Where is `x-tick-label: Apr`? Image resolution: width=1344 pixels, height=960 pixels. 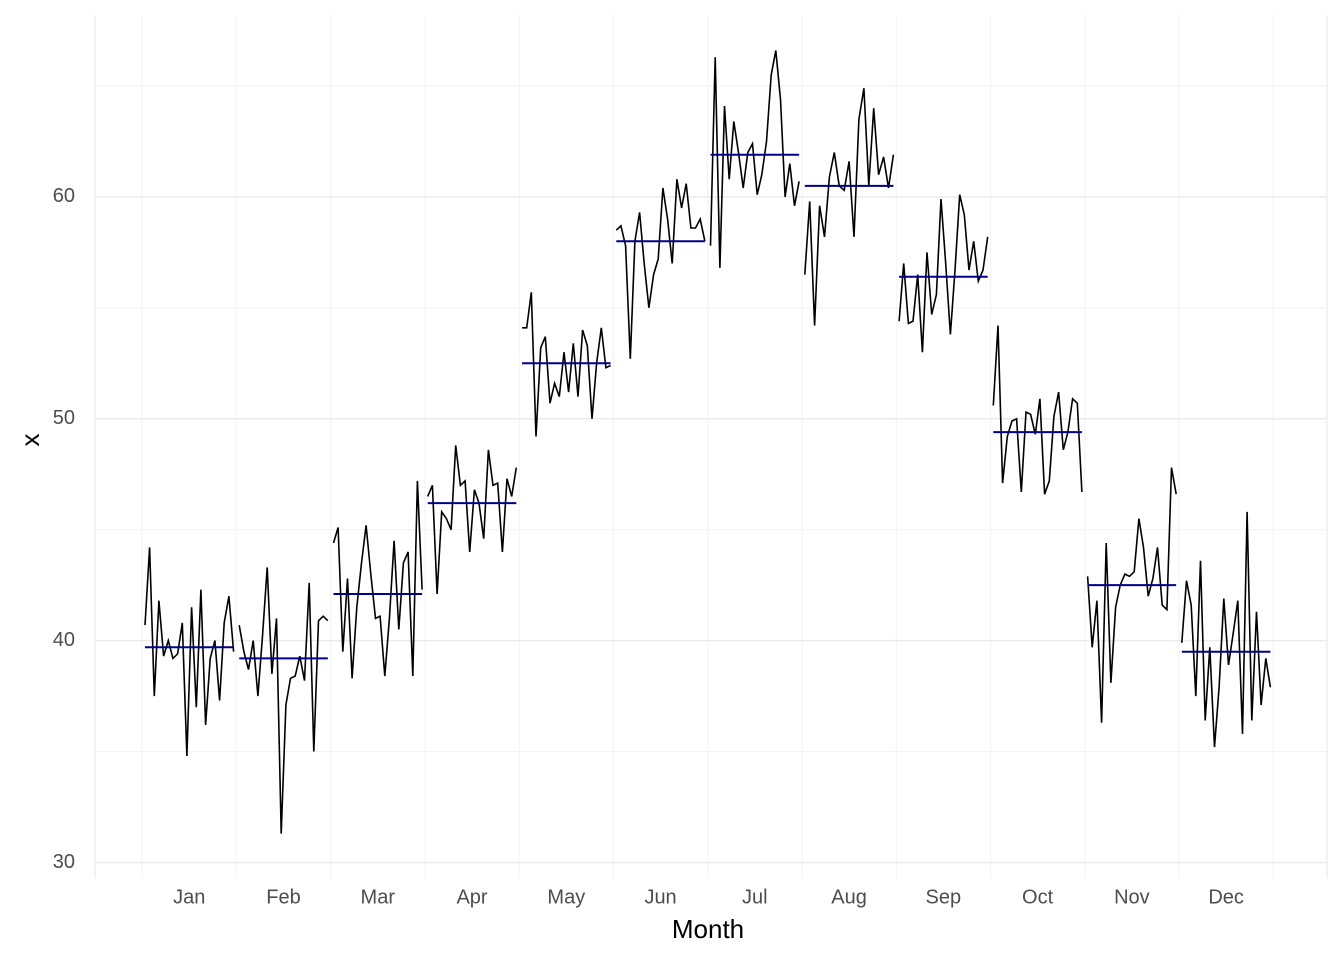
x-tick-label: Apr is located at coordinates (471, 897).